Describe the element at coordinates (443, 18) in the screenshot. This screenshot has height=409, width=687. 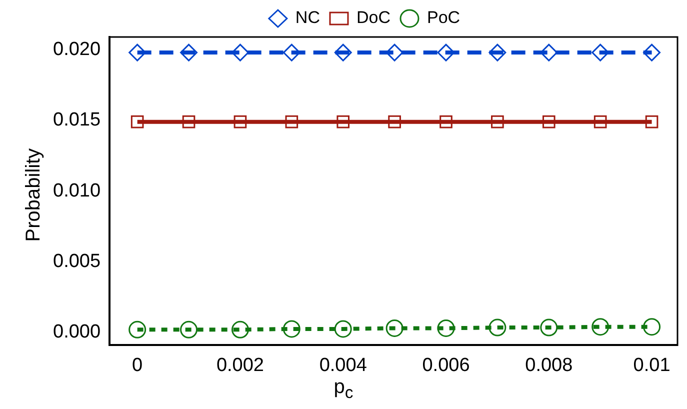
I see `legend-label: PoC` at that location.